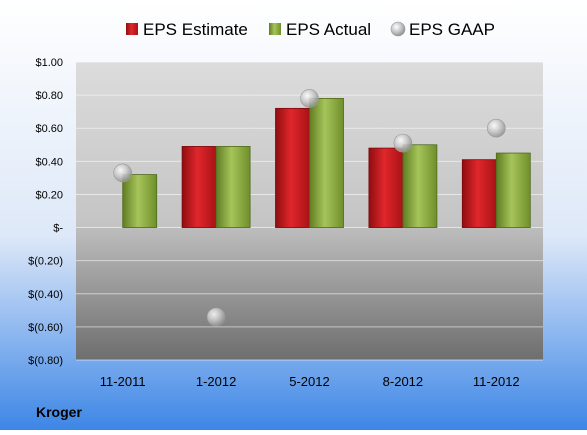 The image size is (587, 435). What do you see at coordinates (49, 129) in the screenshot?
I see `y-tick-label: $0.60` at bounding box center [49, 129].